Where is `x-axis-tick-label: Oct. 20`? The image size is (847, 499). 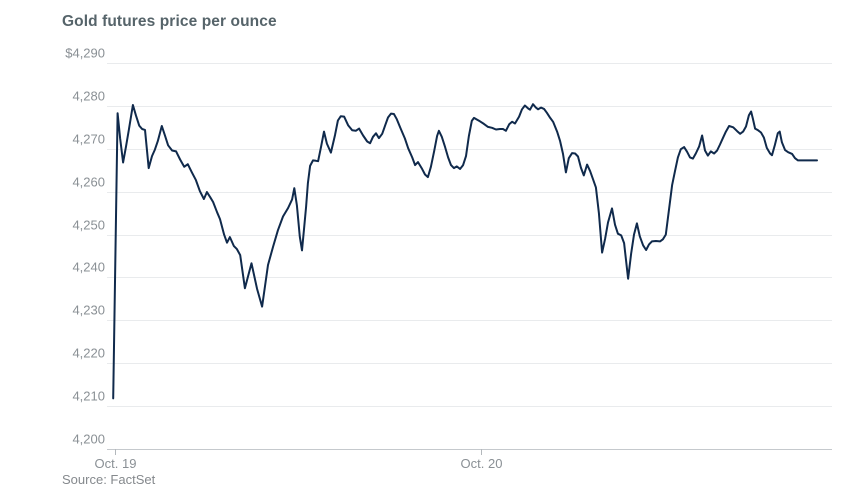 x-axis-tick-label: Oct. 20 is located at coordinates (482, 463).